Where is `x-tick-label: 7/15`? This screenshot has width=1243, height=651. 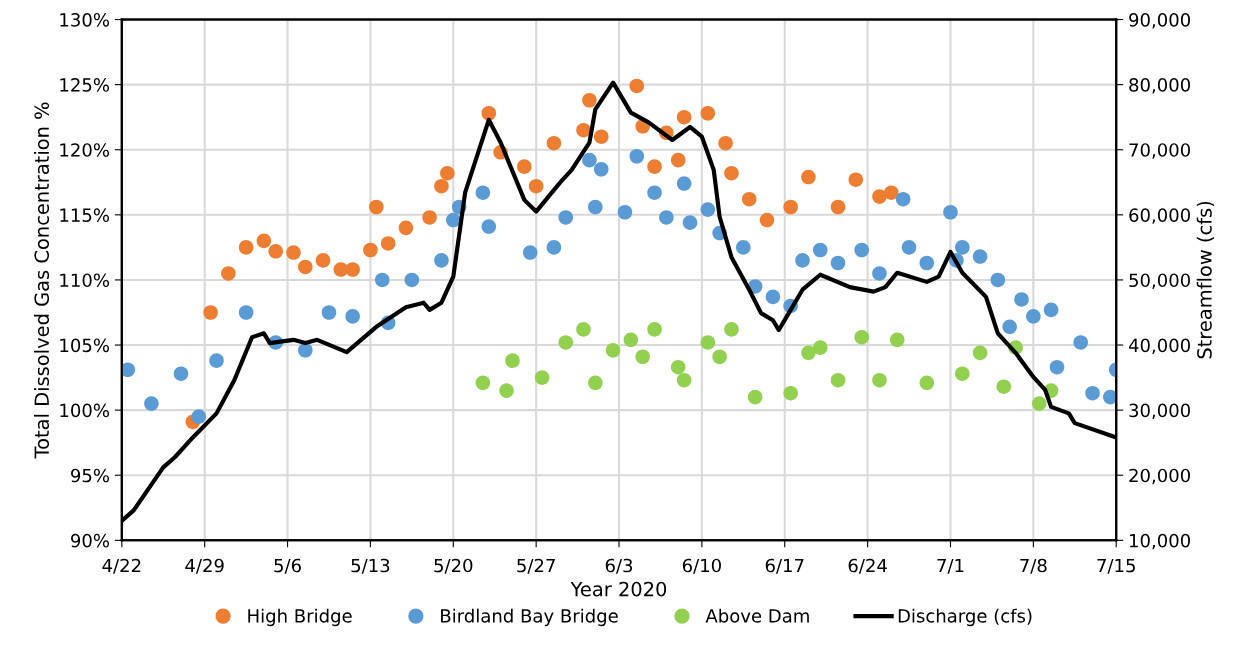
x-tick-label: 7/15 is located at coordinates (1116, 566).